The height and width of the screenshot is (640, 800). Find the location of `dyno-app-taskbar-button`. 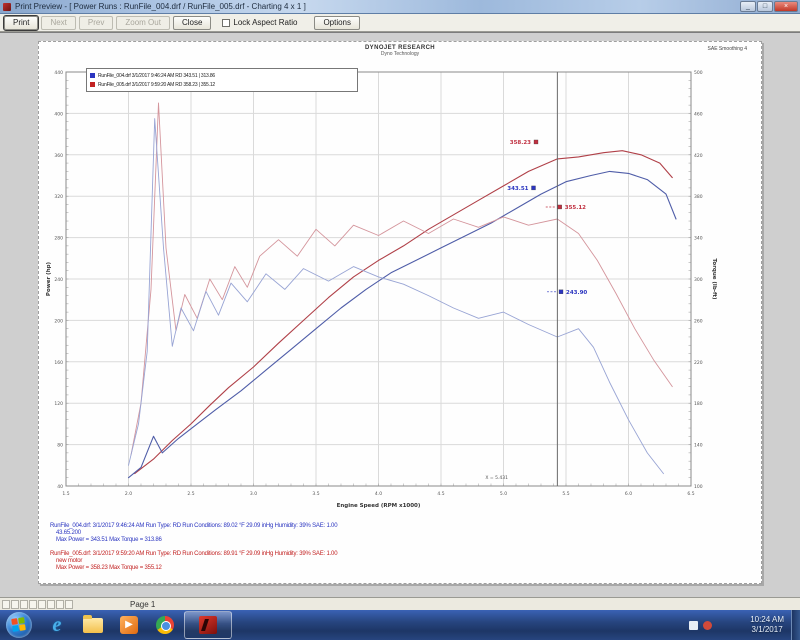

dyno-app-taskbar-button is located at coordinates (208, 625).